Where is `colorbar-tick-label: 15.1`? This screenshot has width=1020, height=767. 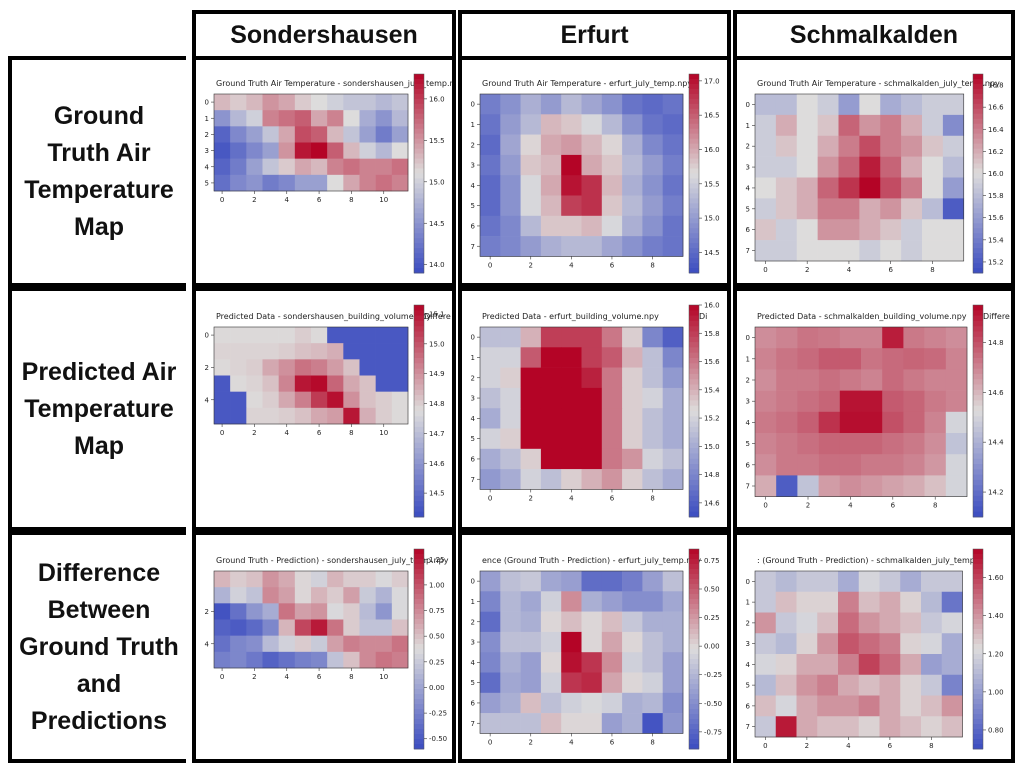
colorbar-tick-label: 15.1 is located at coordinates (437, 314).